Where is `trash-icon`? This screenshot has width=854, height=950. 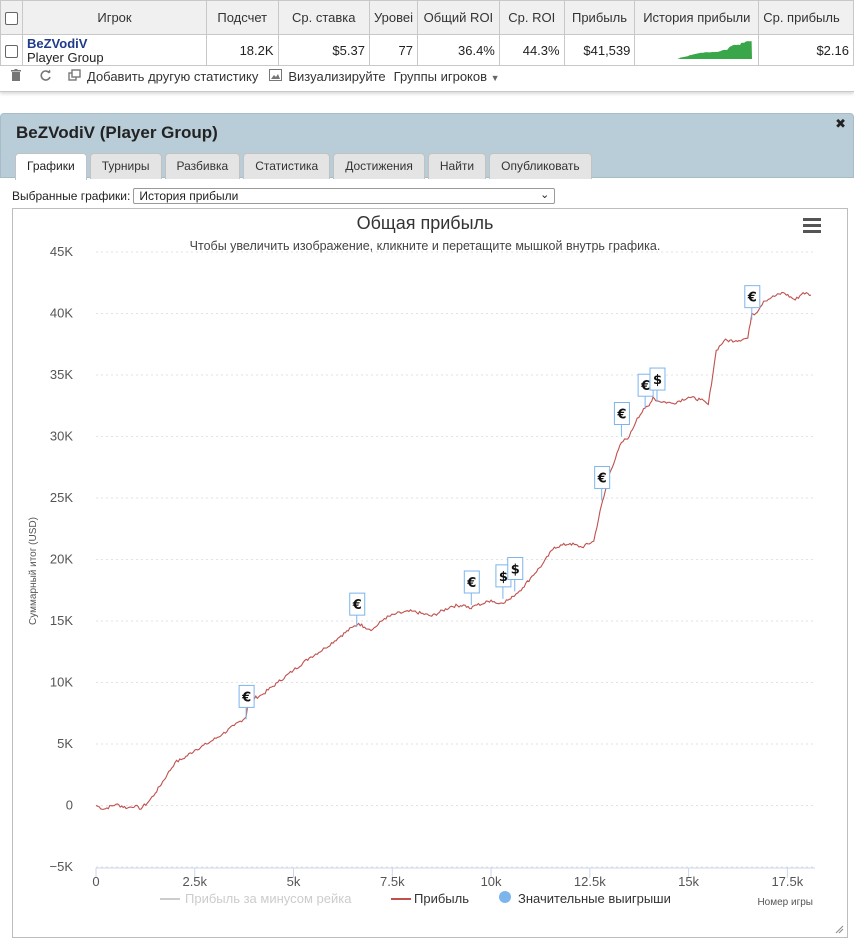
trash-icon is located at coordinates (16, 76).